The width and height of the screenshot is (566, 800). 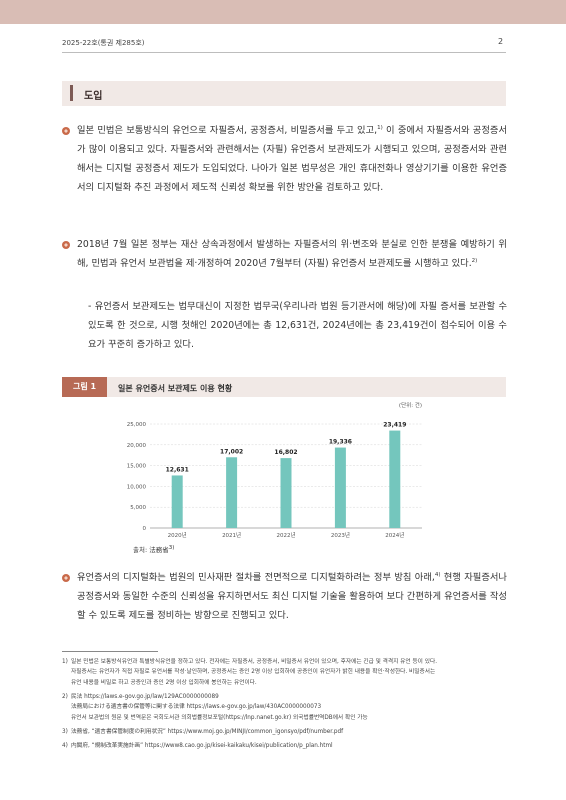 I want to click on y-tick-label: 5,000, so click(x=138, y=508).